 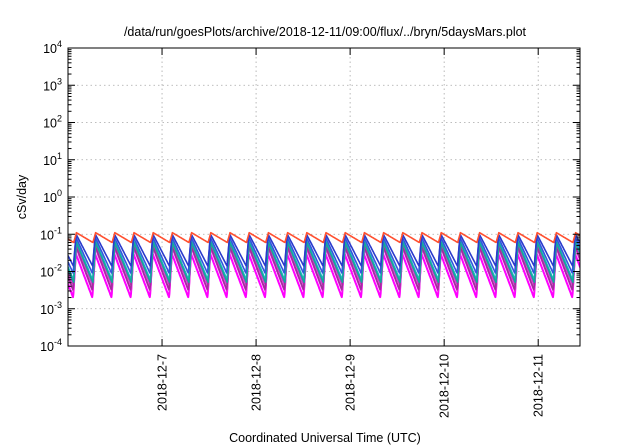 What do you see at coordinates (59, 193) in the screenshot?
I see `y-tick-exponent: 0` at bounding box center [59, 193].